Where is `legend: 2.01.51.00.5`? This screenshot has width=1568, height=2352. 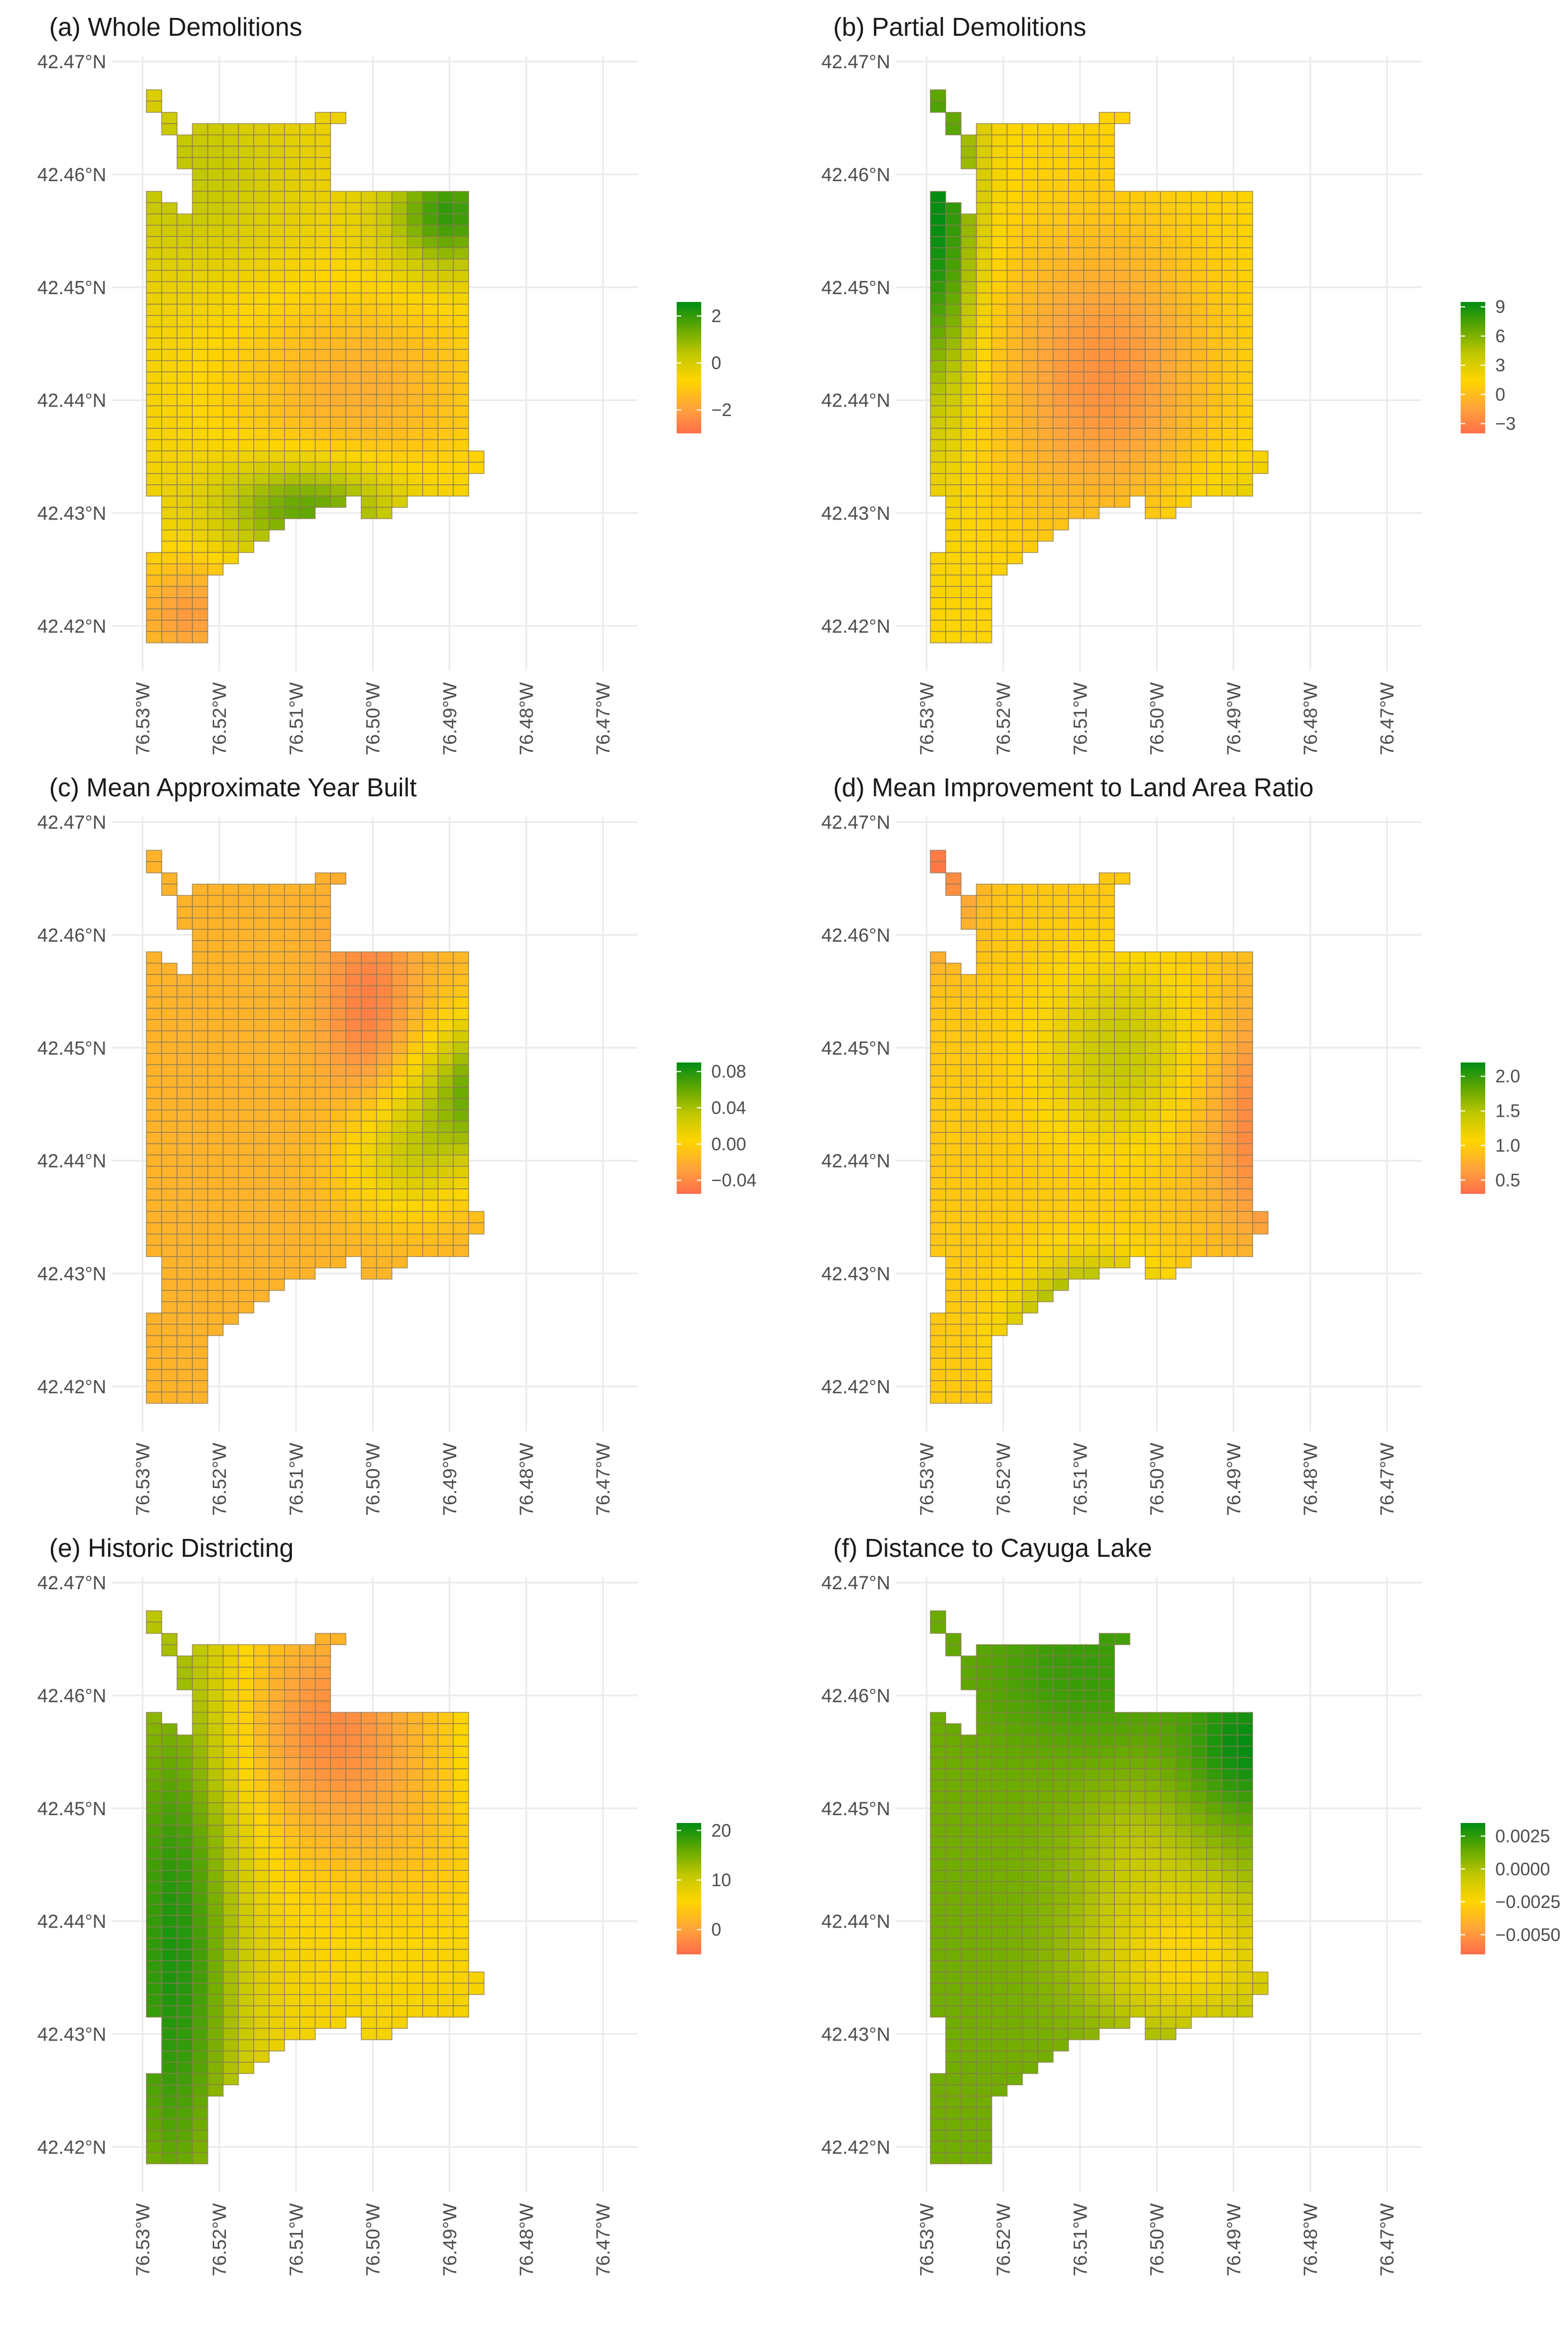 legend: 2.01.51.00.5 is located at coordinates (1491, 1128).